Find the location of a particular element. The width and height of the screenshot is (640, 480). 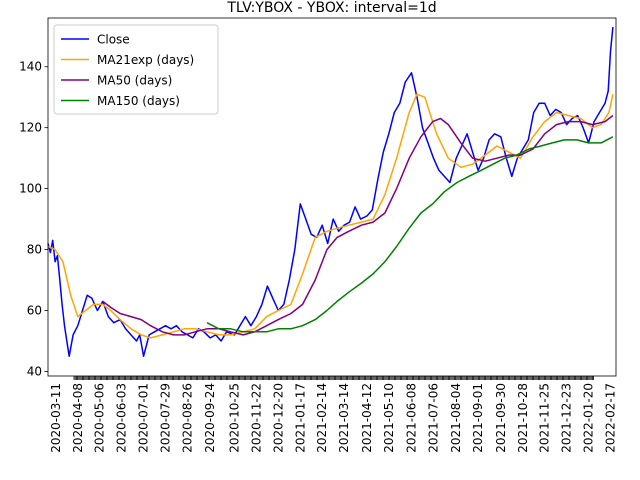

x-tick-label: 2020-06-03 is located at coordinates (122, 418).